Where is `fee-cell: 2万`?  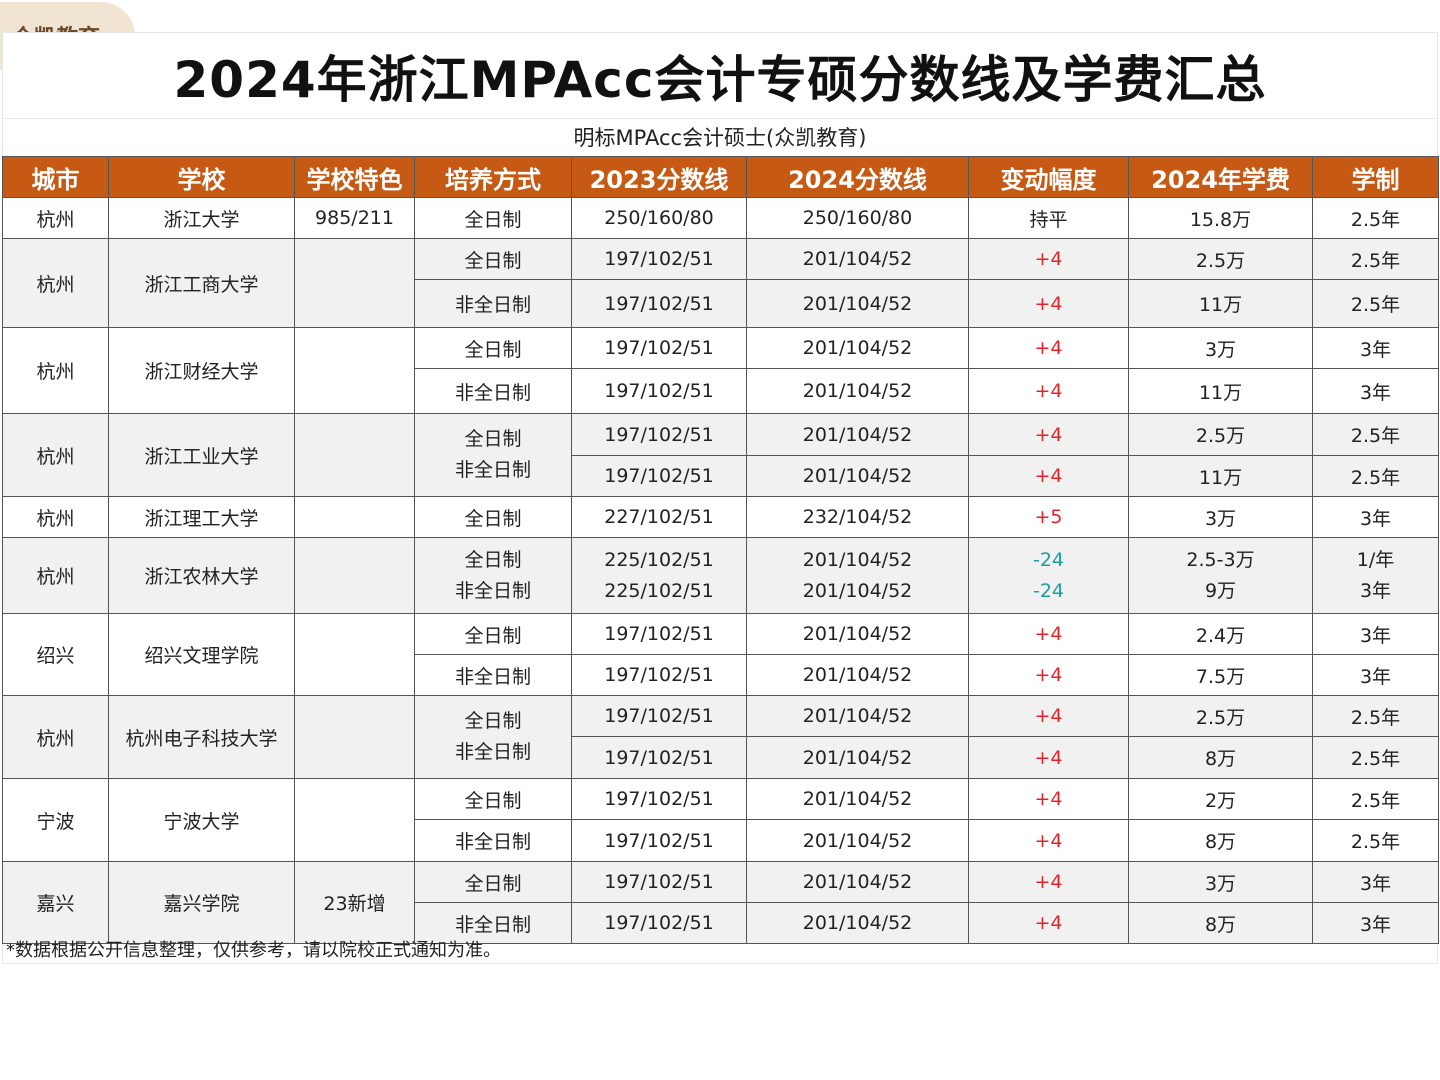 fee-cell: 2万 is located at coordinates (1220, 799).